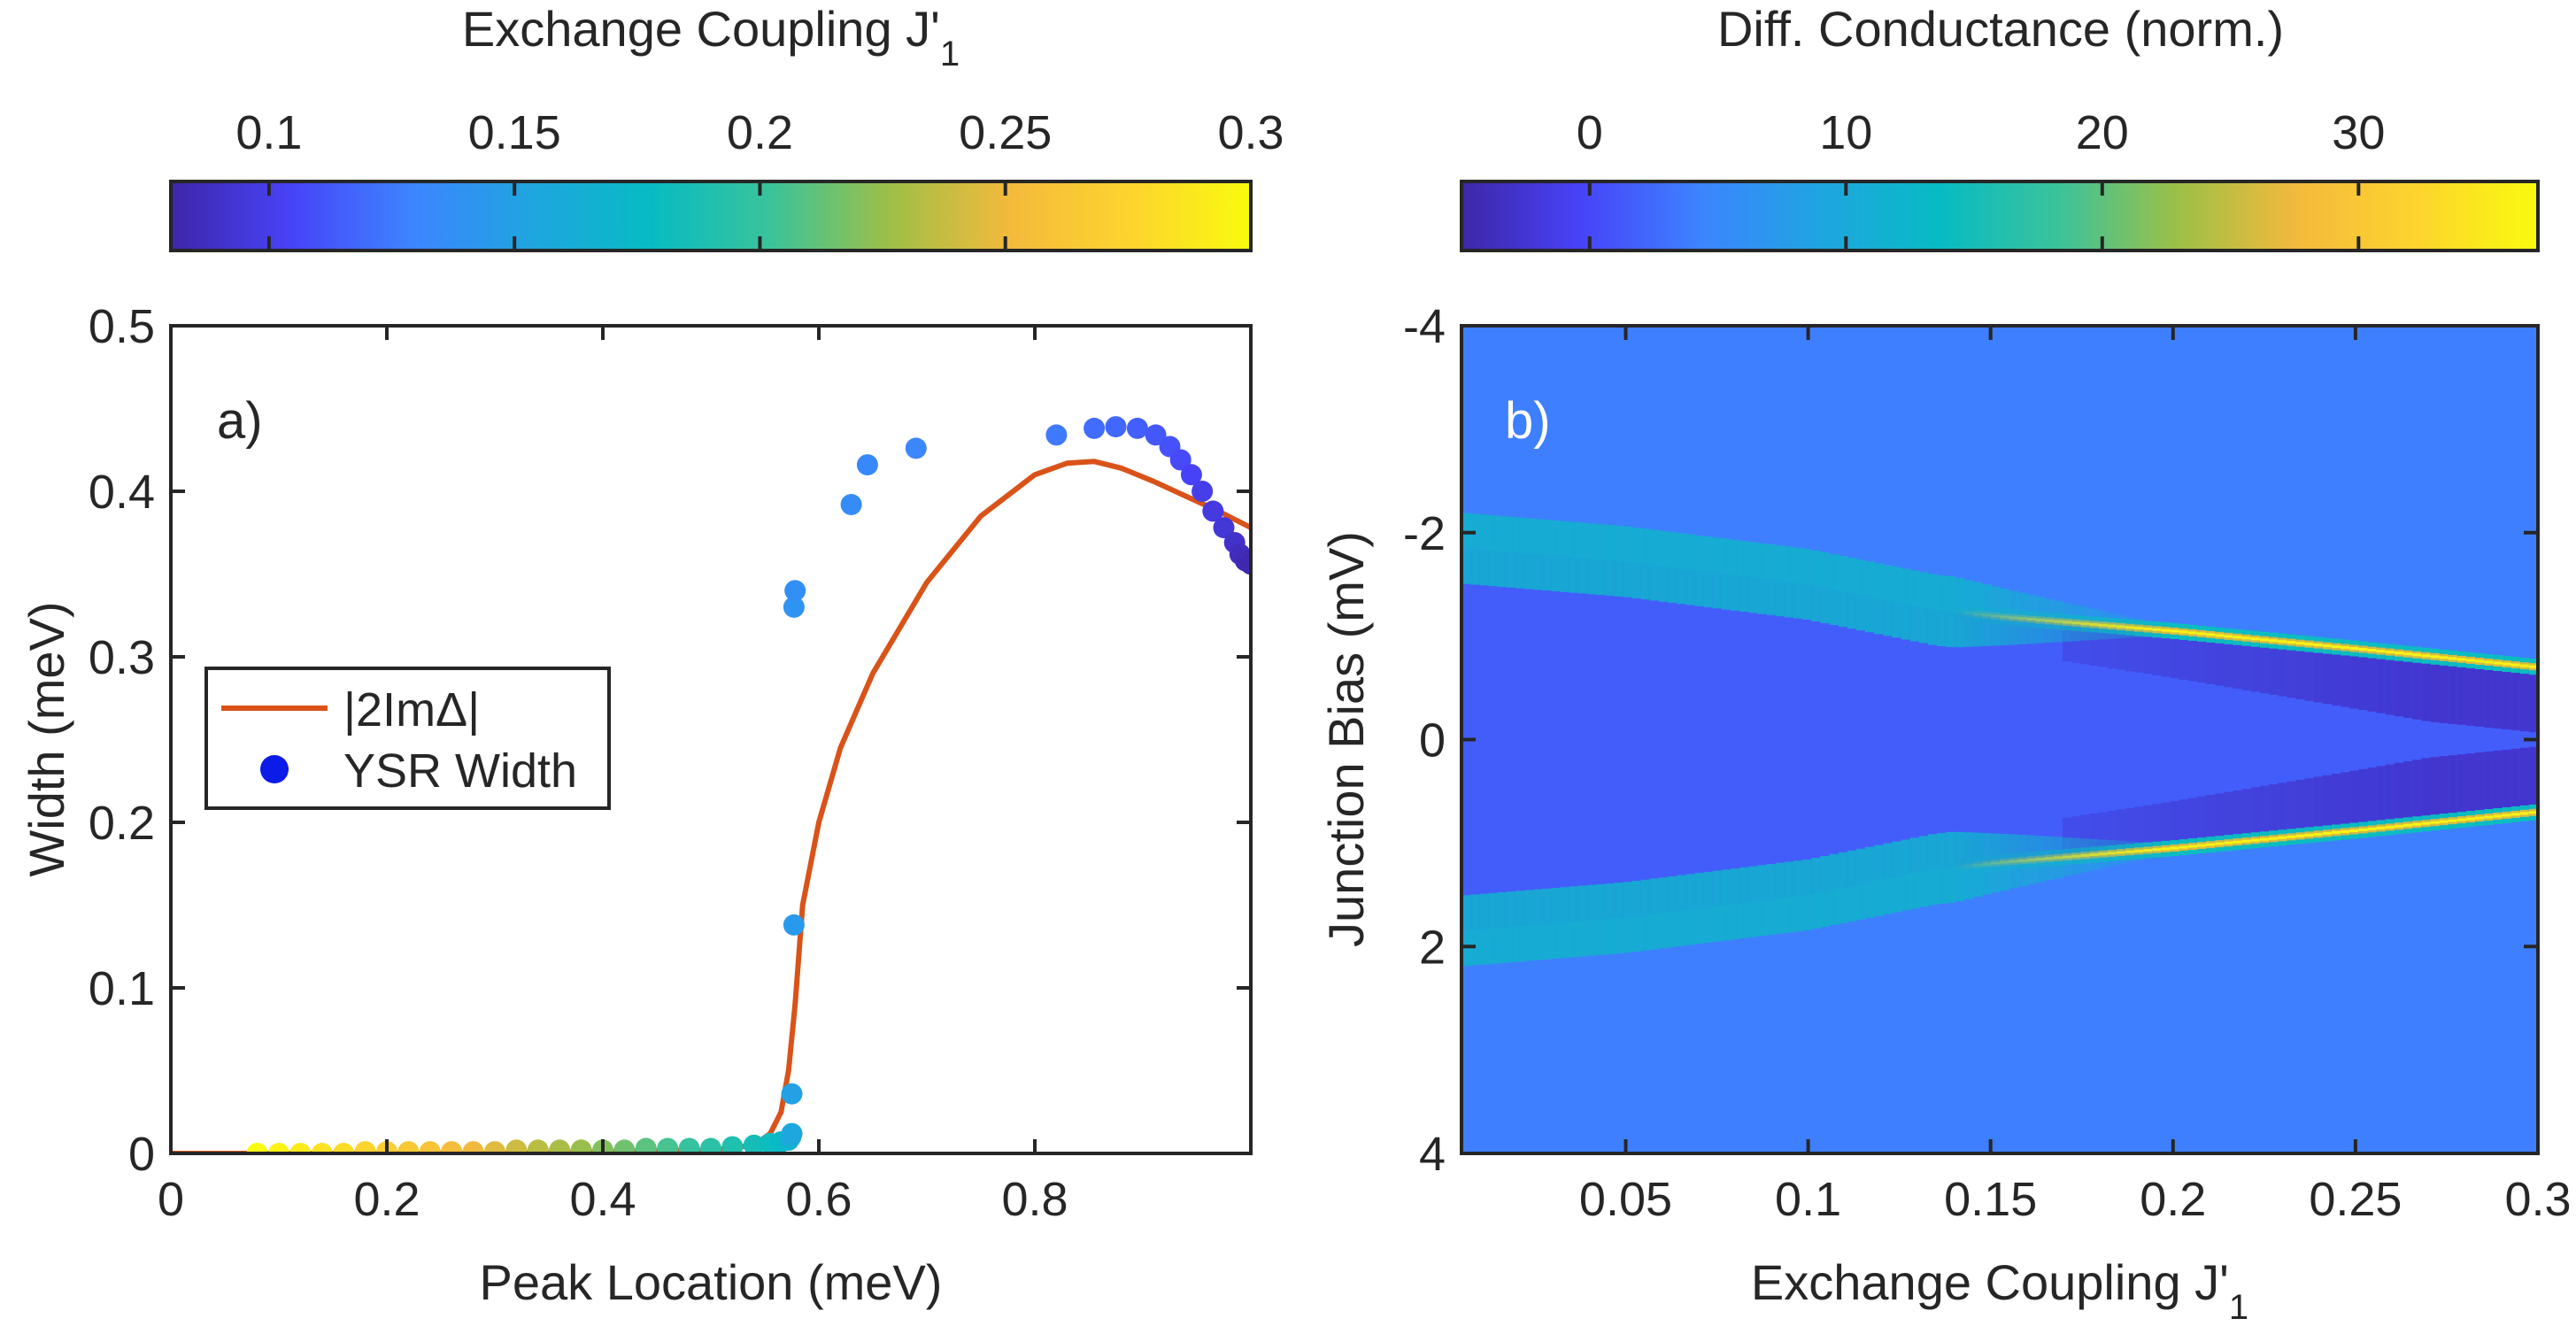 The width and height of the screenshot is (2576, 1334). I want to click on colorbar-a-tick-label: 0.15, so click(514, 132).